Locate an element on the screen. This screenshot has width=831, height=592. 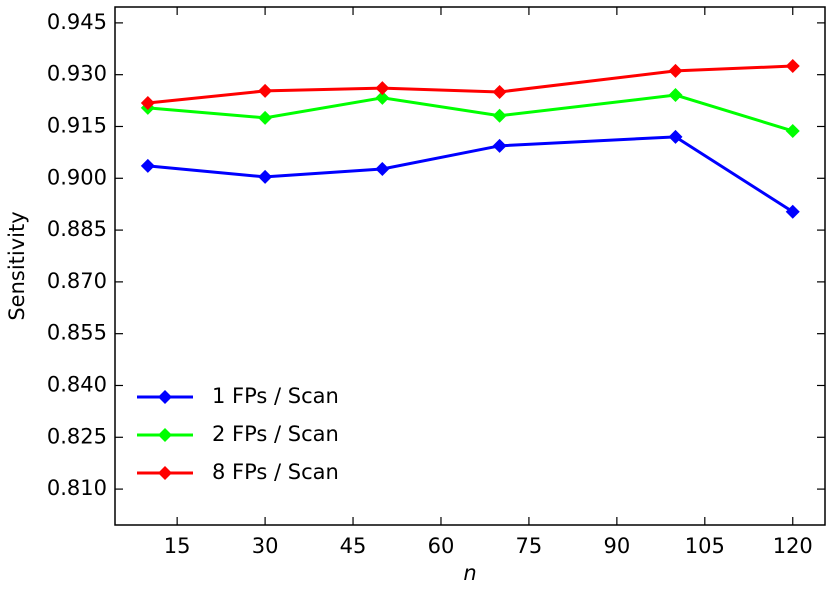
x-tick-label: 45 is located at coordinates (353, 546).